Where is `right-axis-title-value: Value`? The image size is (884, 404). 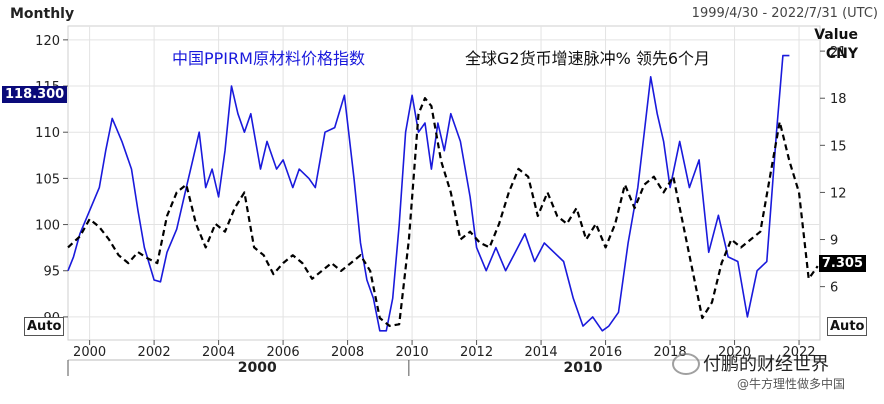 right-axis-title-value: Value is located at coordinates (836, 35).